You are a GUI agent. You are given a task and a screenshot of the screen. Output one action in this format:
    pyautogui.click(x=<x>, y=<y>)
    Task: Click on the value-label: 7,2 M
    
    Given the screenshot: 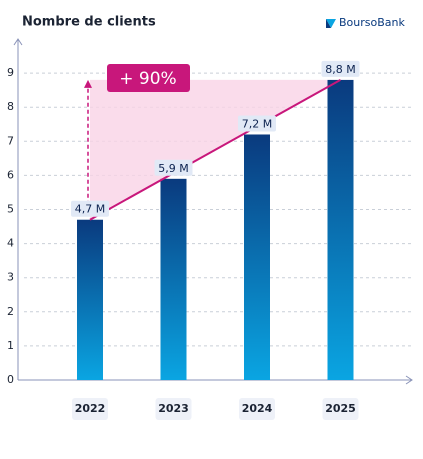 What is the action you would take?
    pyautogui.click(x=257, y=123)
    